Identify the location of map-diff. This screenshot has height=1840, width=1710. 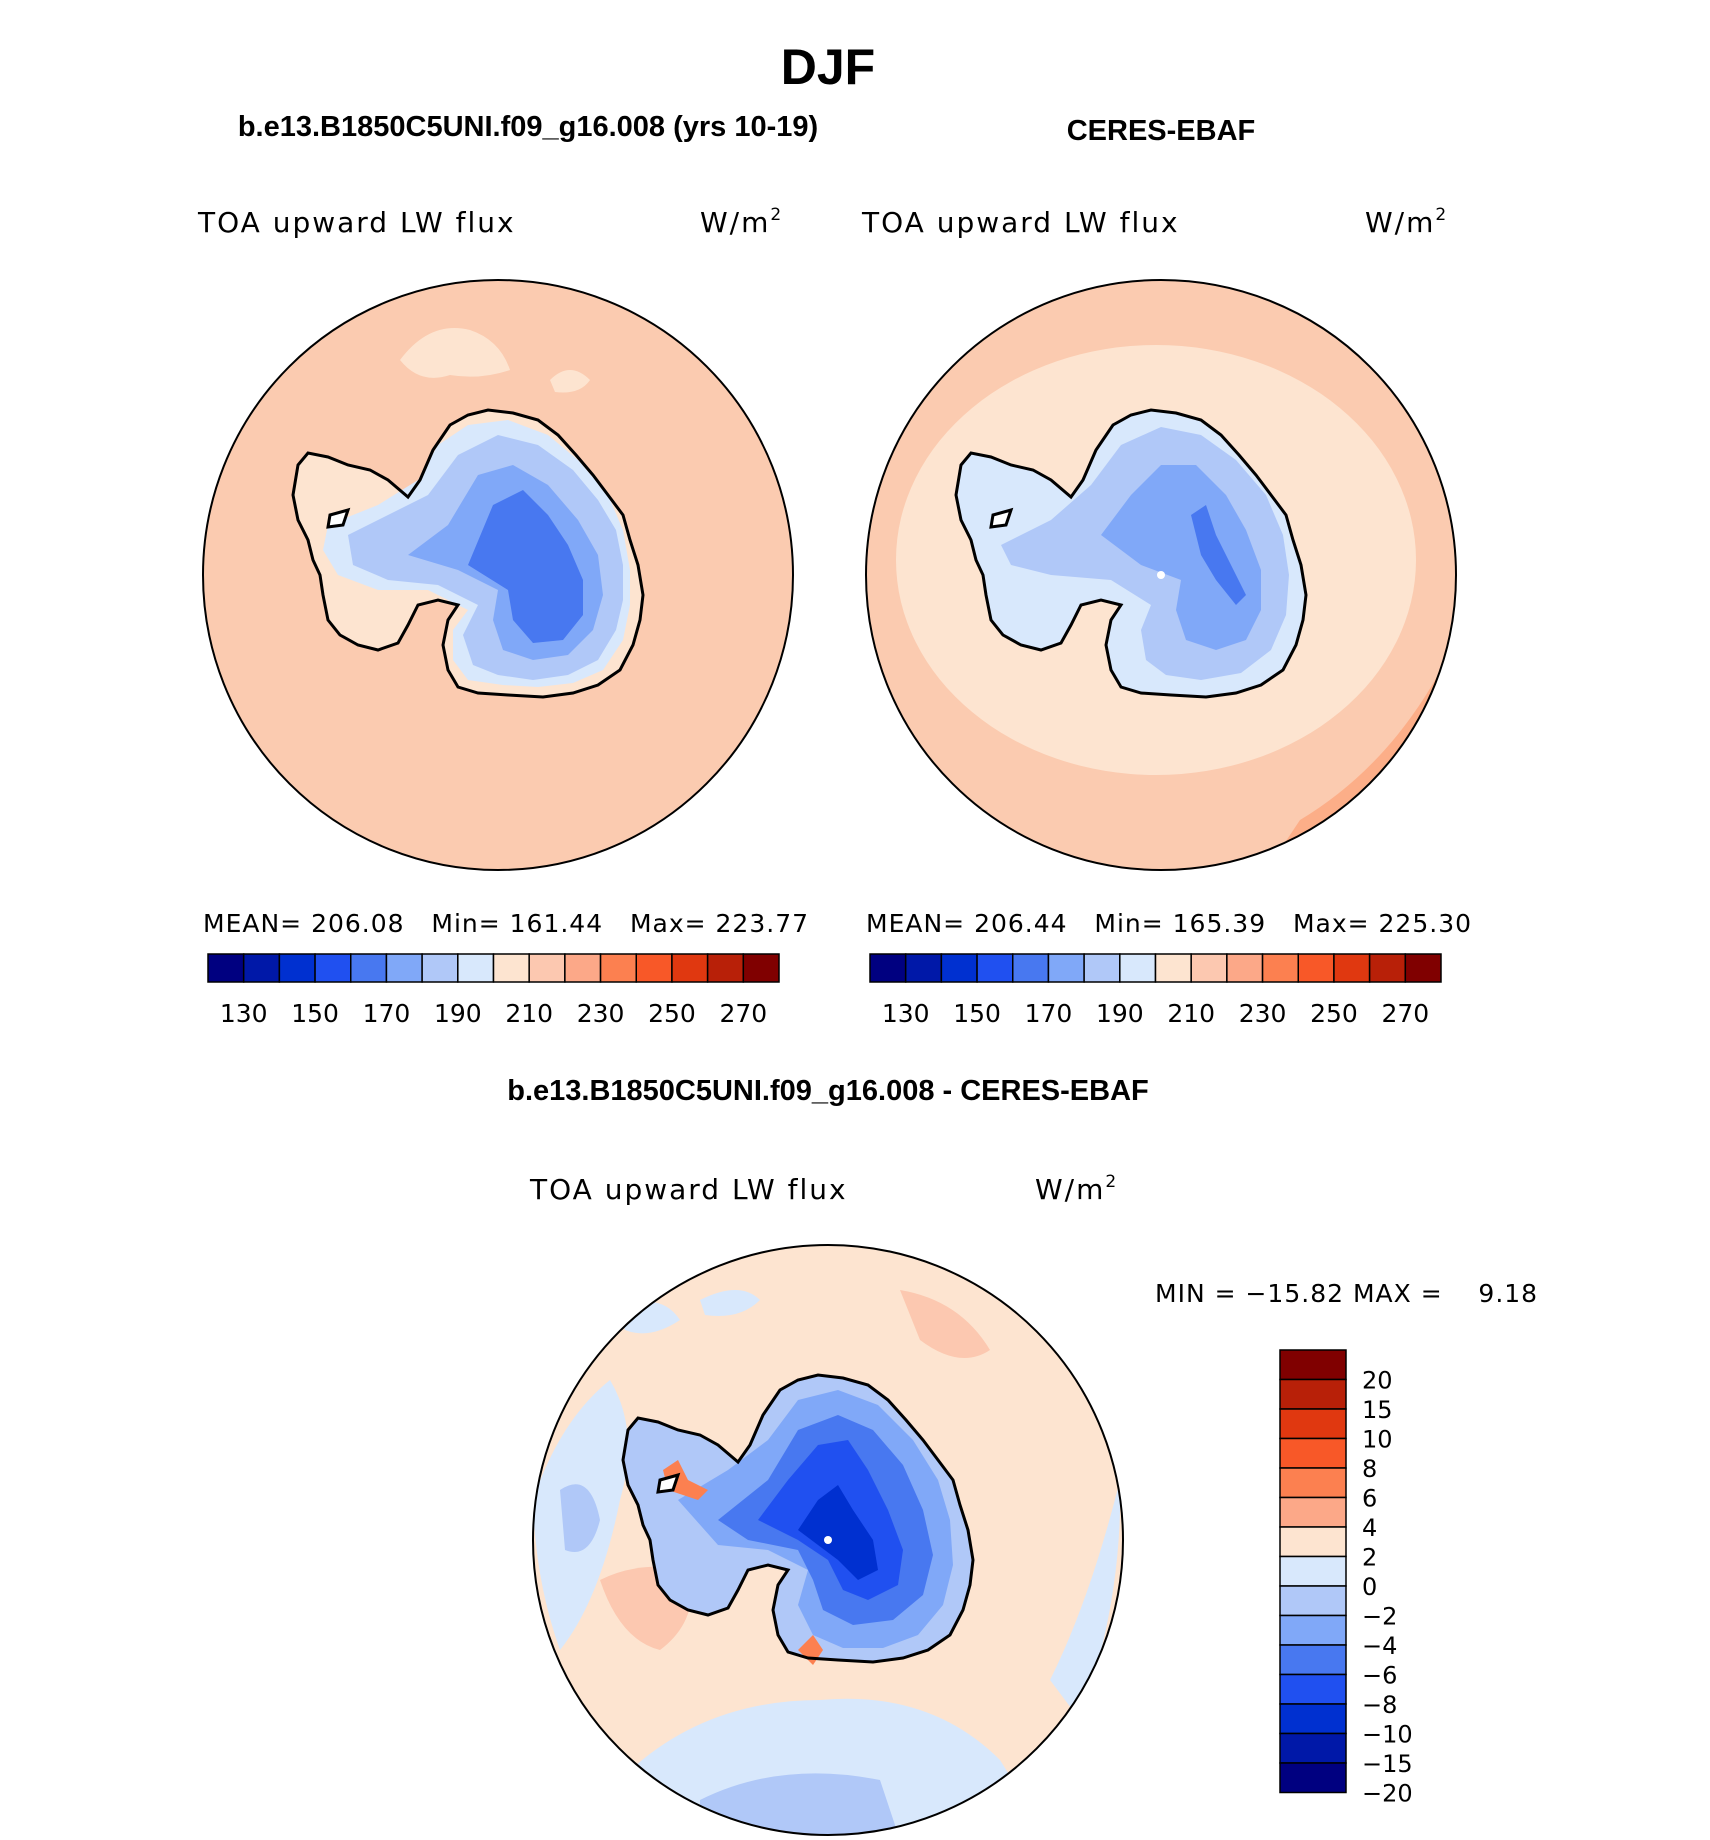
(828, 1540).